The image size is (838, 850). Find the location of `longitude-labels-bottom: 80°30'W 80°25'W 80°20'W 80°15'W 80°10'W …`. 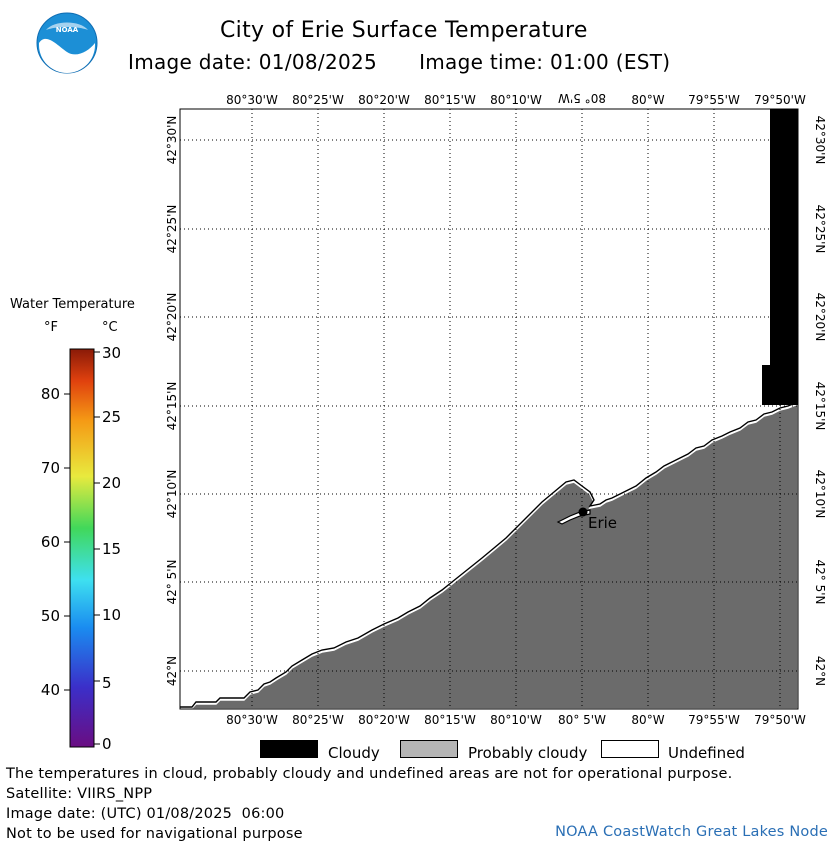

longitude-labels-bottom: 80°30'W 80°25'W 80°20'W 80°15'W 80°10'W … is located at coordinates (516, 720).